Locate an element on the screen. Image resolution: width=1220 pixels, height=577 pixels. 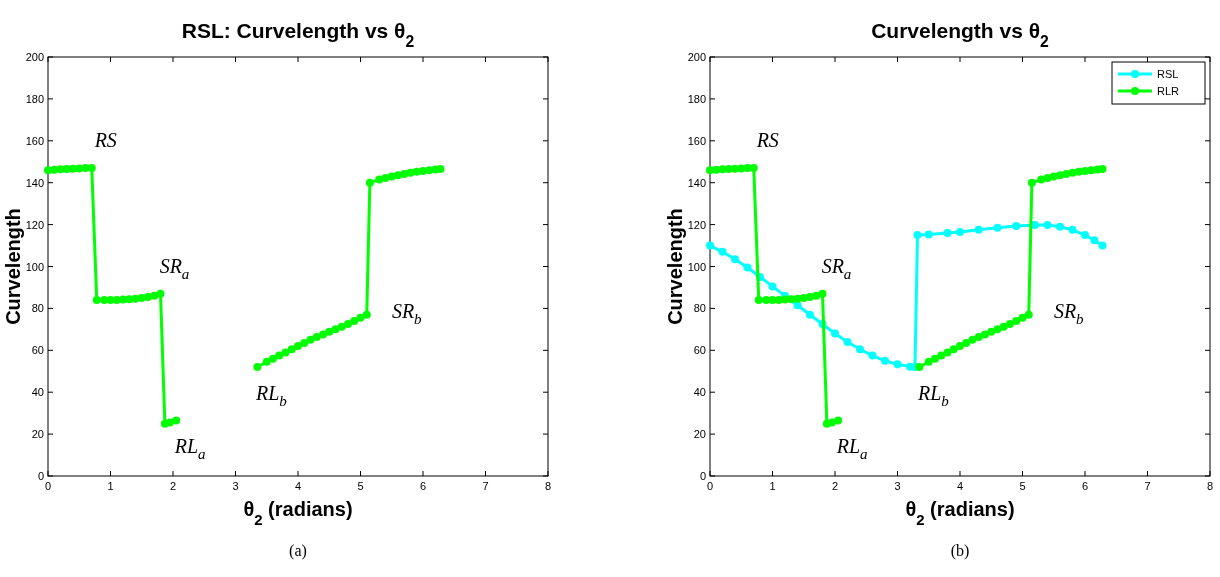
x-tick-label: 3 is located at coordinates (235, 486).